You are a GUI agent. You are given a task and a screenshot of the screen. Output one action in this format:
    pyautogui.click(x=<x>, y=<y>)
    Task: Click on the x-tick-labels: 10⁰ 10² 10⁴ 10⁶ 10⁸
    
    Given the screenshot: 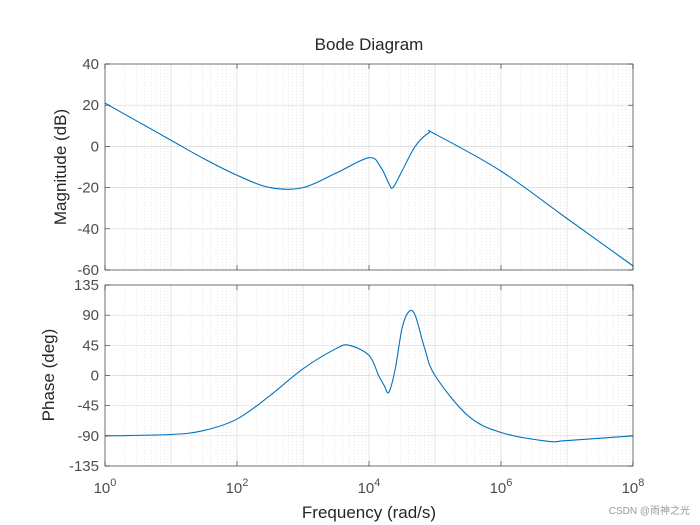 What is the action you would take?
    pyautogui.click(x=369, y=487)
    